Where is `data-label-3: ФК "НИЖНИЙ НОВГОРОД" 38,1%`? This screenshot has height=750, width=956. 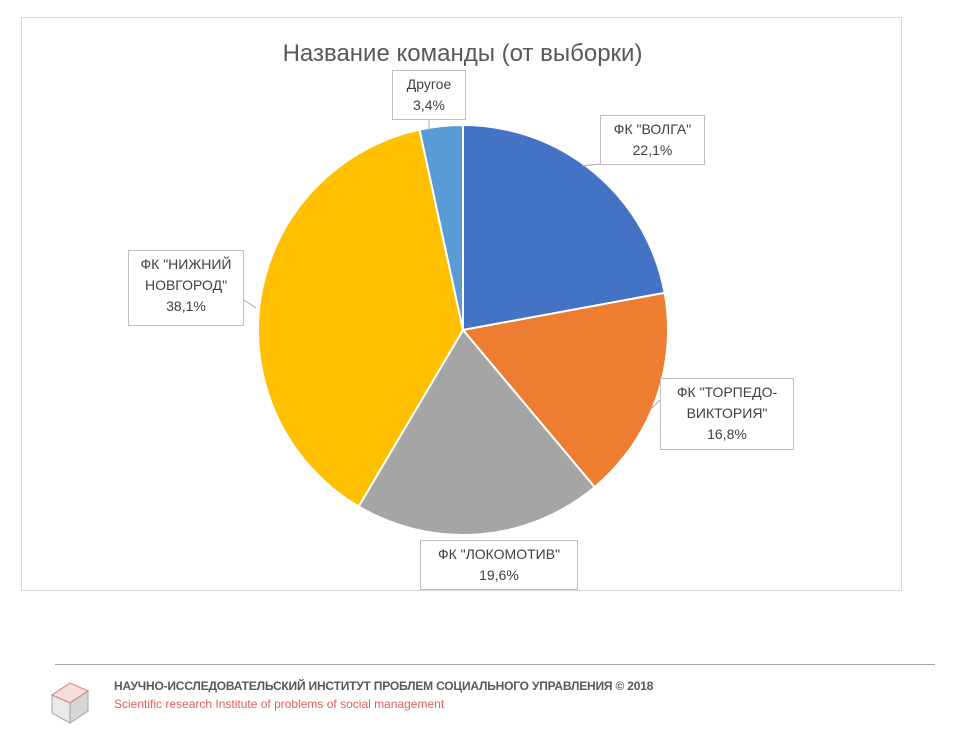 data-label-3: ФК "НИЖНИЙ НОВГОРОД" 38,1% is located at coordinates (186, 288).